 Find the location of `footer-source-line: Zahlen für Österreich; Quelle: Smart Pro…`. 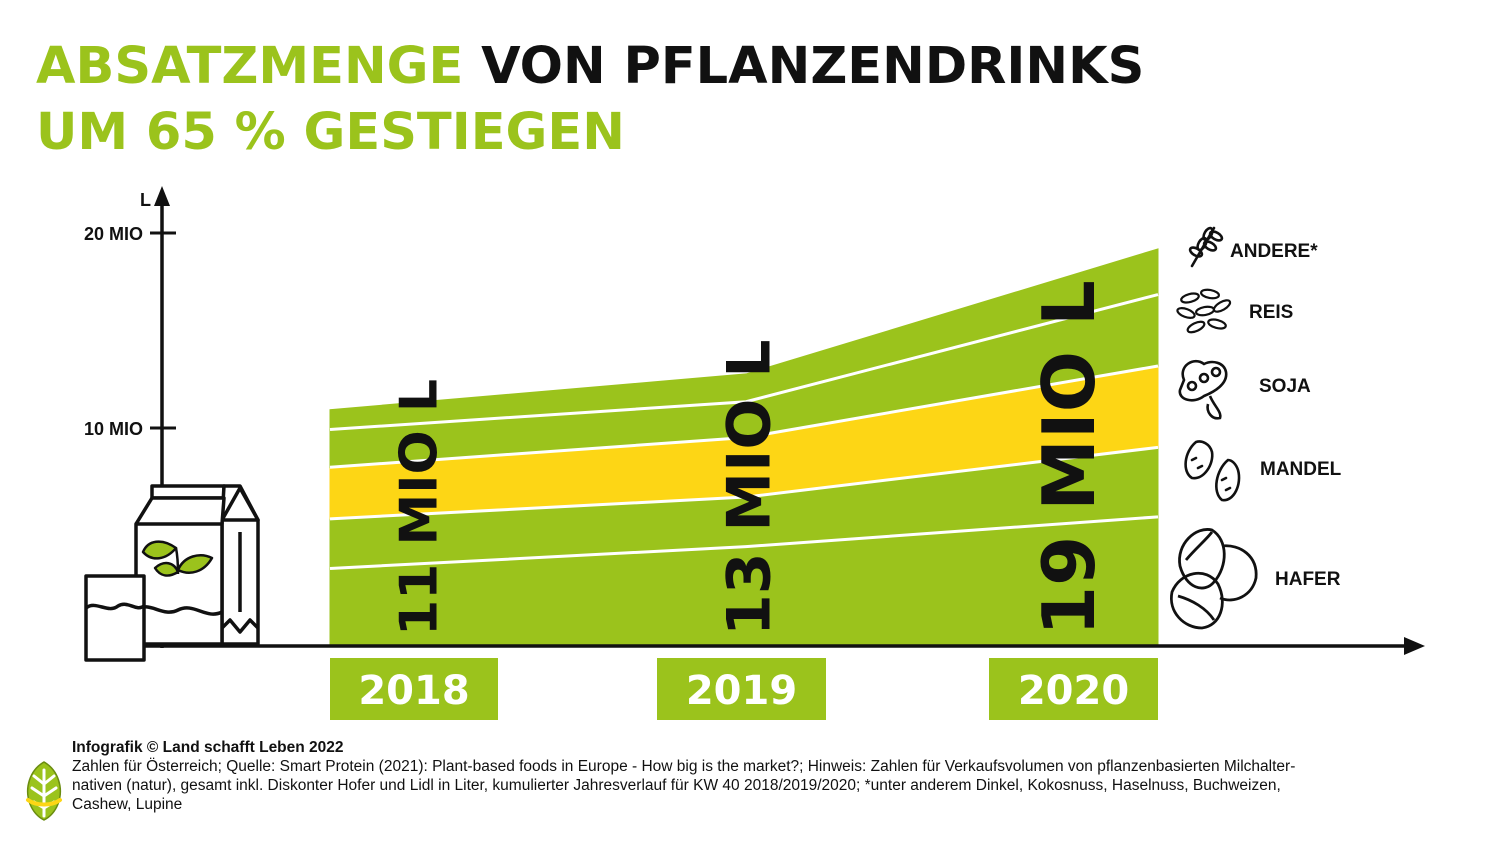

footer-source-line: Zahlen für Österreich; Quelle: Smart Pro… is located at coordinates (684, 766).